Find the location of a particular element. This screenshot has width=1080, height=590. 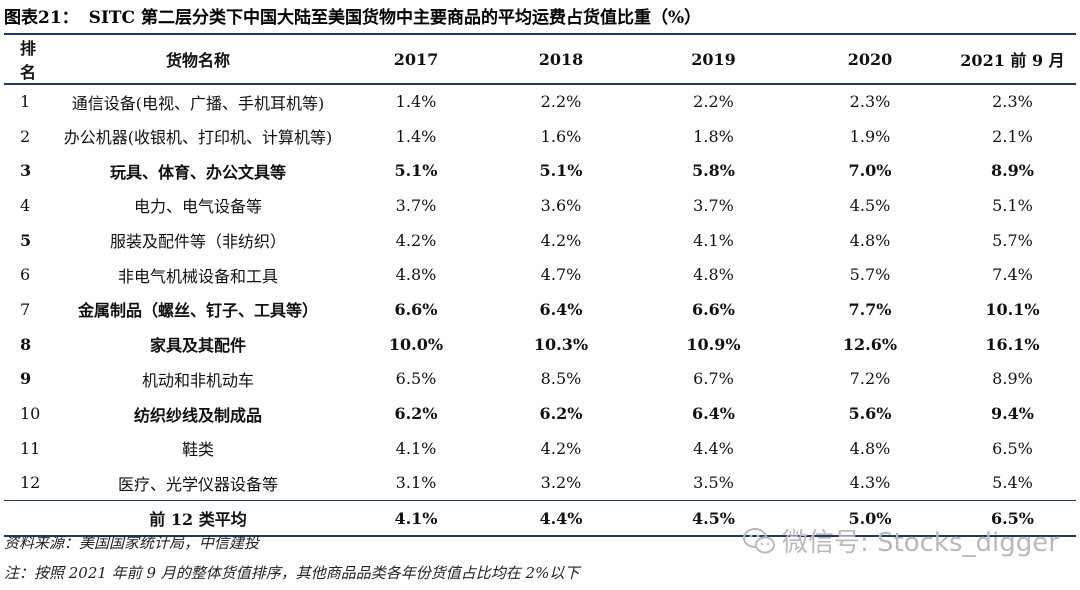

value-cell-2021: 10.1% is located at coordinates (1012, 309).